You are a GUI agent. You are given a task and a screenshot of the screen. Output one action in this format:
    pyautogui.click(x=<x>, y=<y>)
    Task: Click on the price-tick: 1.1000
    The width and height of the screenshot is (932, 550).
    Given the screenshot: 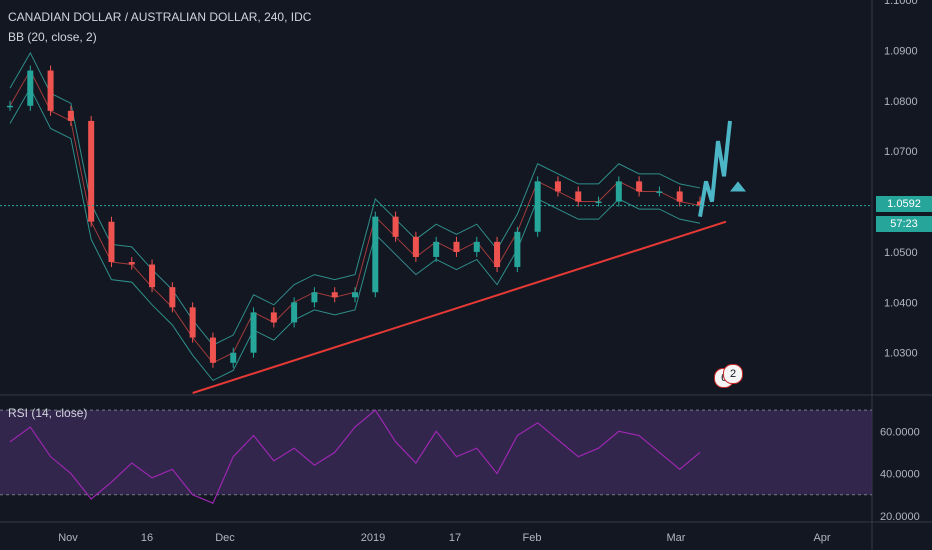 What is the action you would take?
    pyautogui.click(x=901, y=3)
    